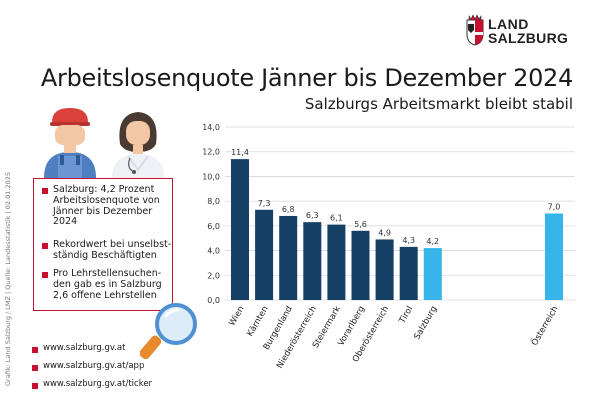  I want to click on doctor-icon, so click(138, 145).